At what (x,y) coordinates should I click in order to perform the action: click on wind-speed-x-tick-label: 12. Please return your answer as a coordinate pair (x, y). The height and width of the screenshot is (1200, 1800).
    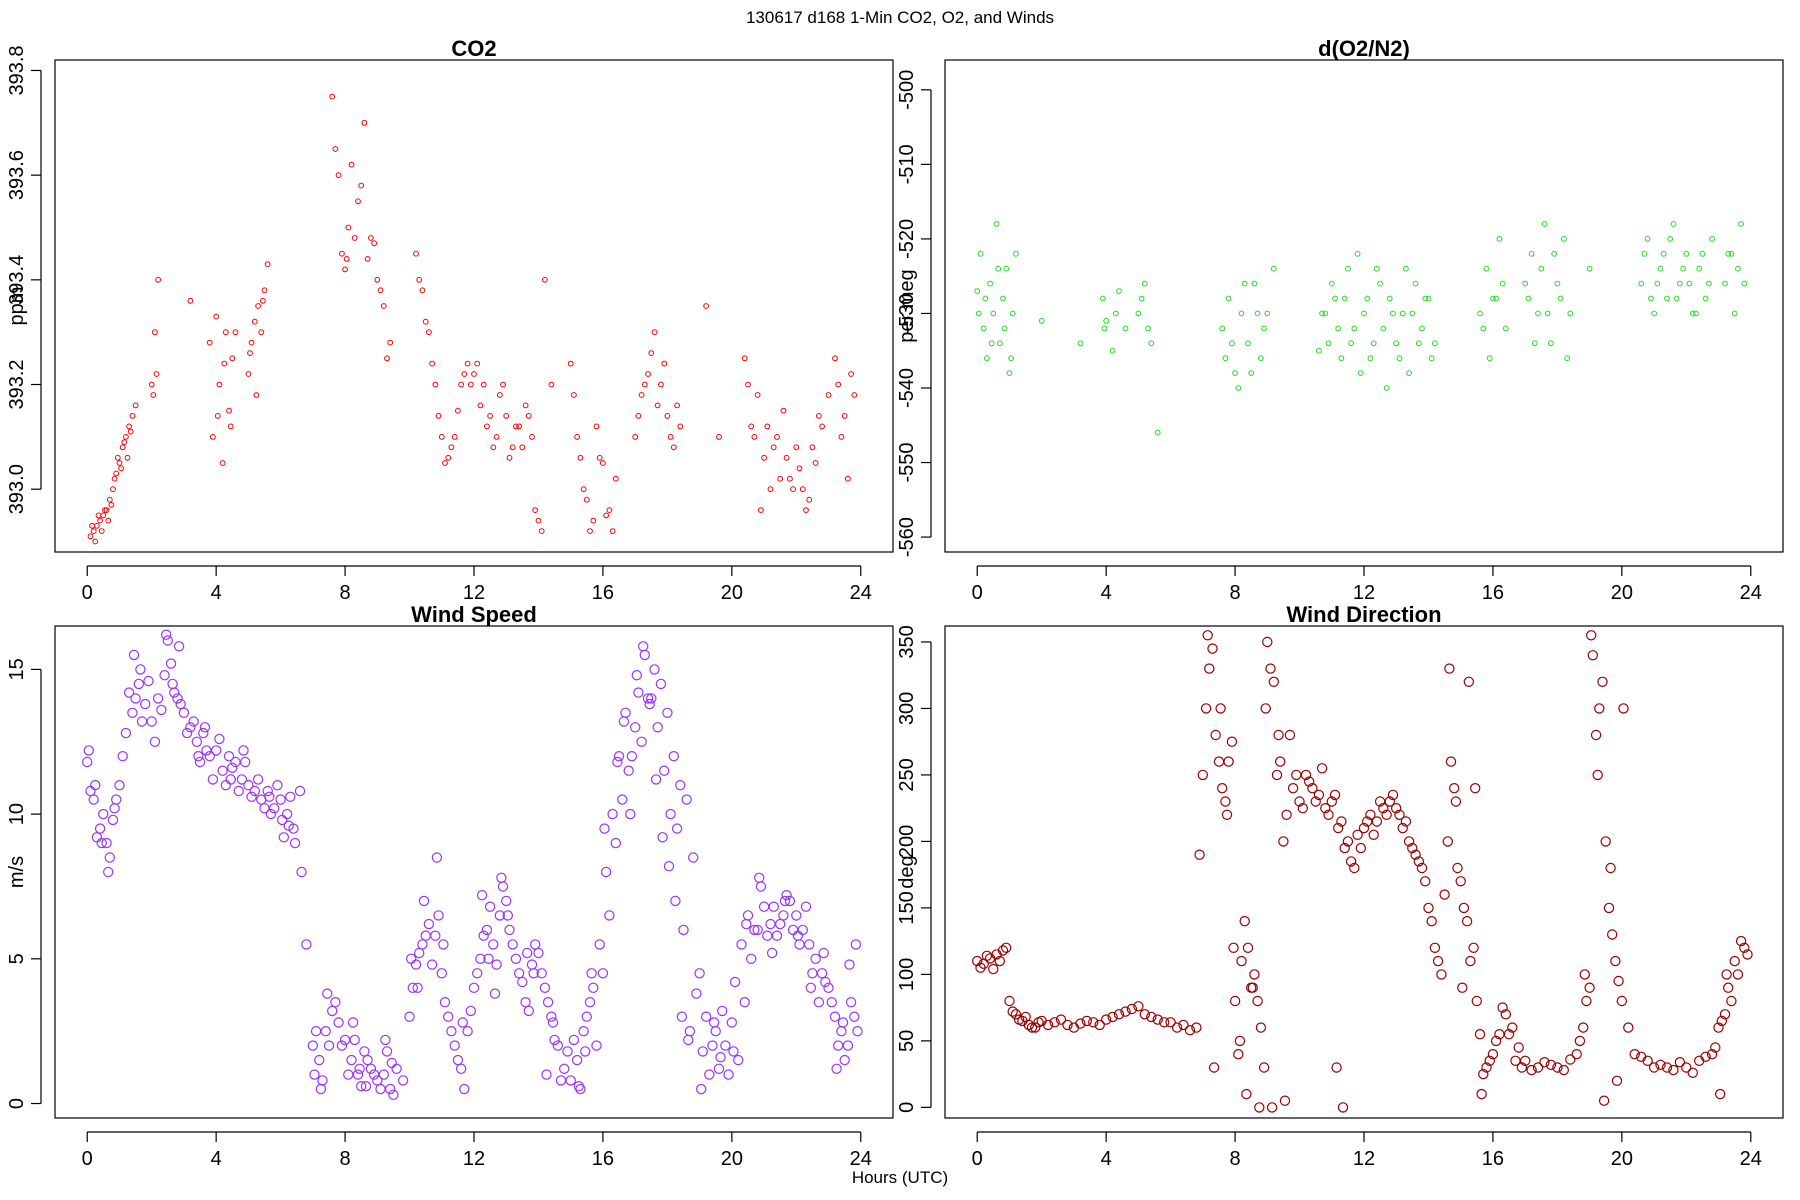
    Looking at the image, I should click on (474, 1159).